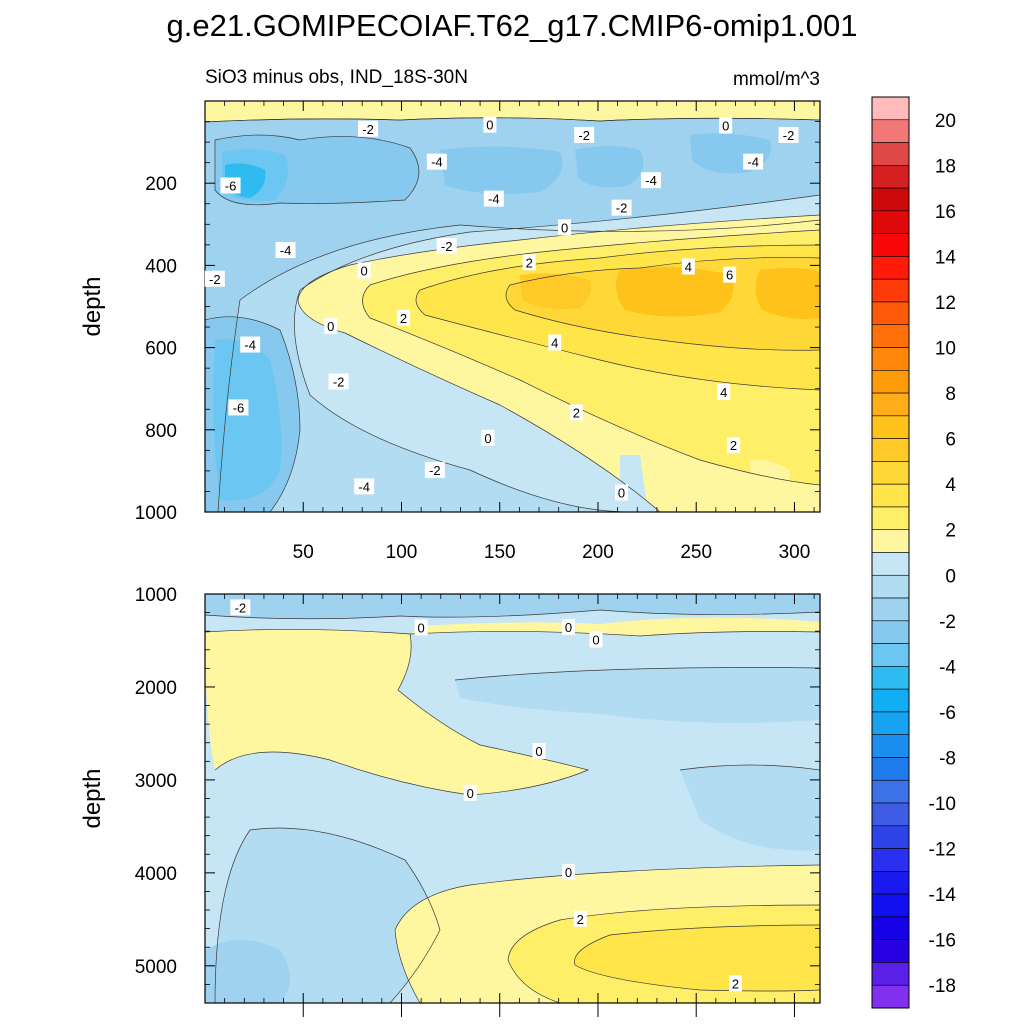 This screenshot has height=1024, width=1024. I want to click on y-tick-label-upper: 400, so click(161, 266).